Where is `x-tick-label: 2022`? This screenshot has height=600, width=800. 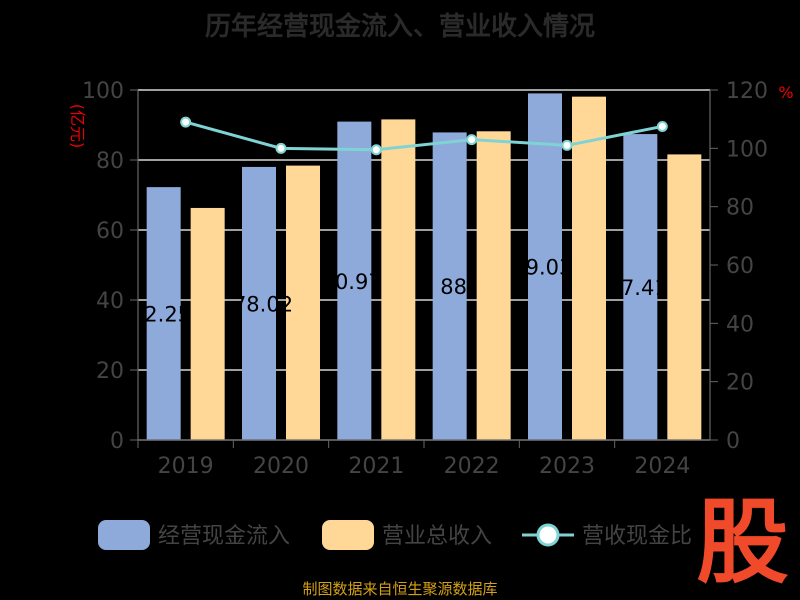 x-tick-label: 2022 is located at coordinates (472, 466).